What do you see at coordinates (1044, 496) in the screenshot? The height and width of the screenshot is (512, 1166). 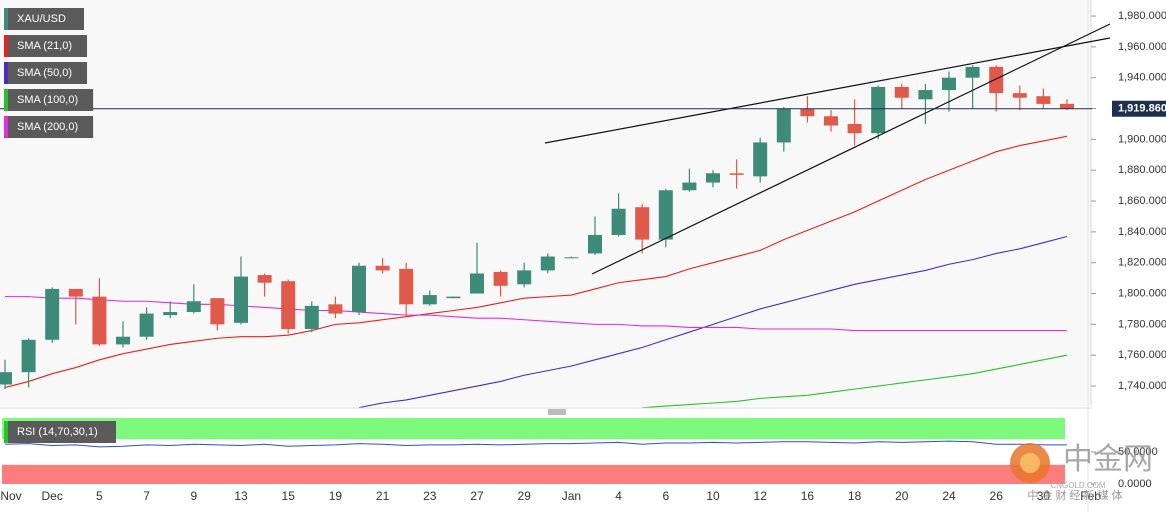 I see `x-tick-label: 30` at bounding box center [1044, 496].